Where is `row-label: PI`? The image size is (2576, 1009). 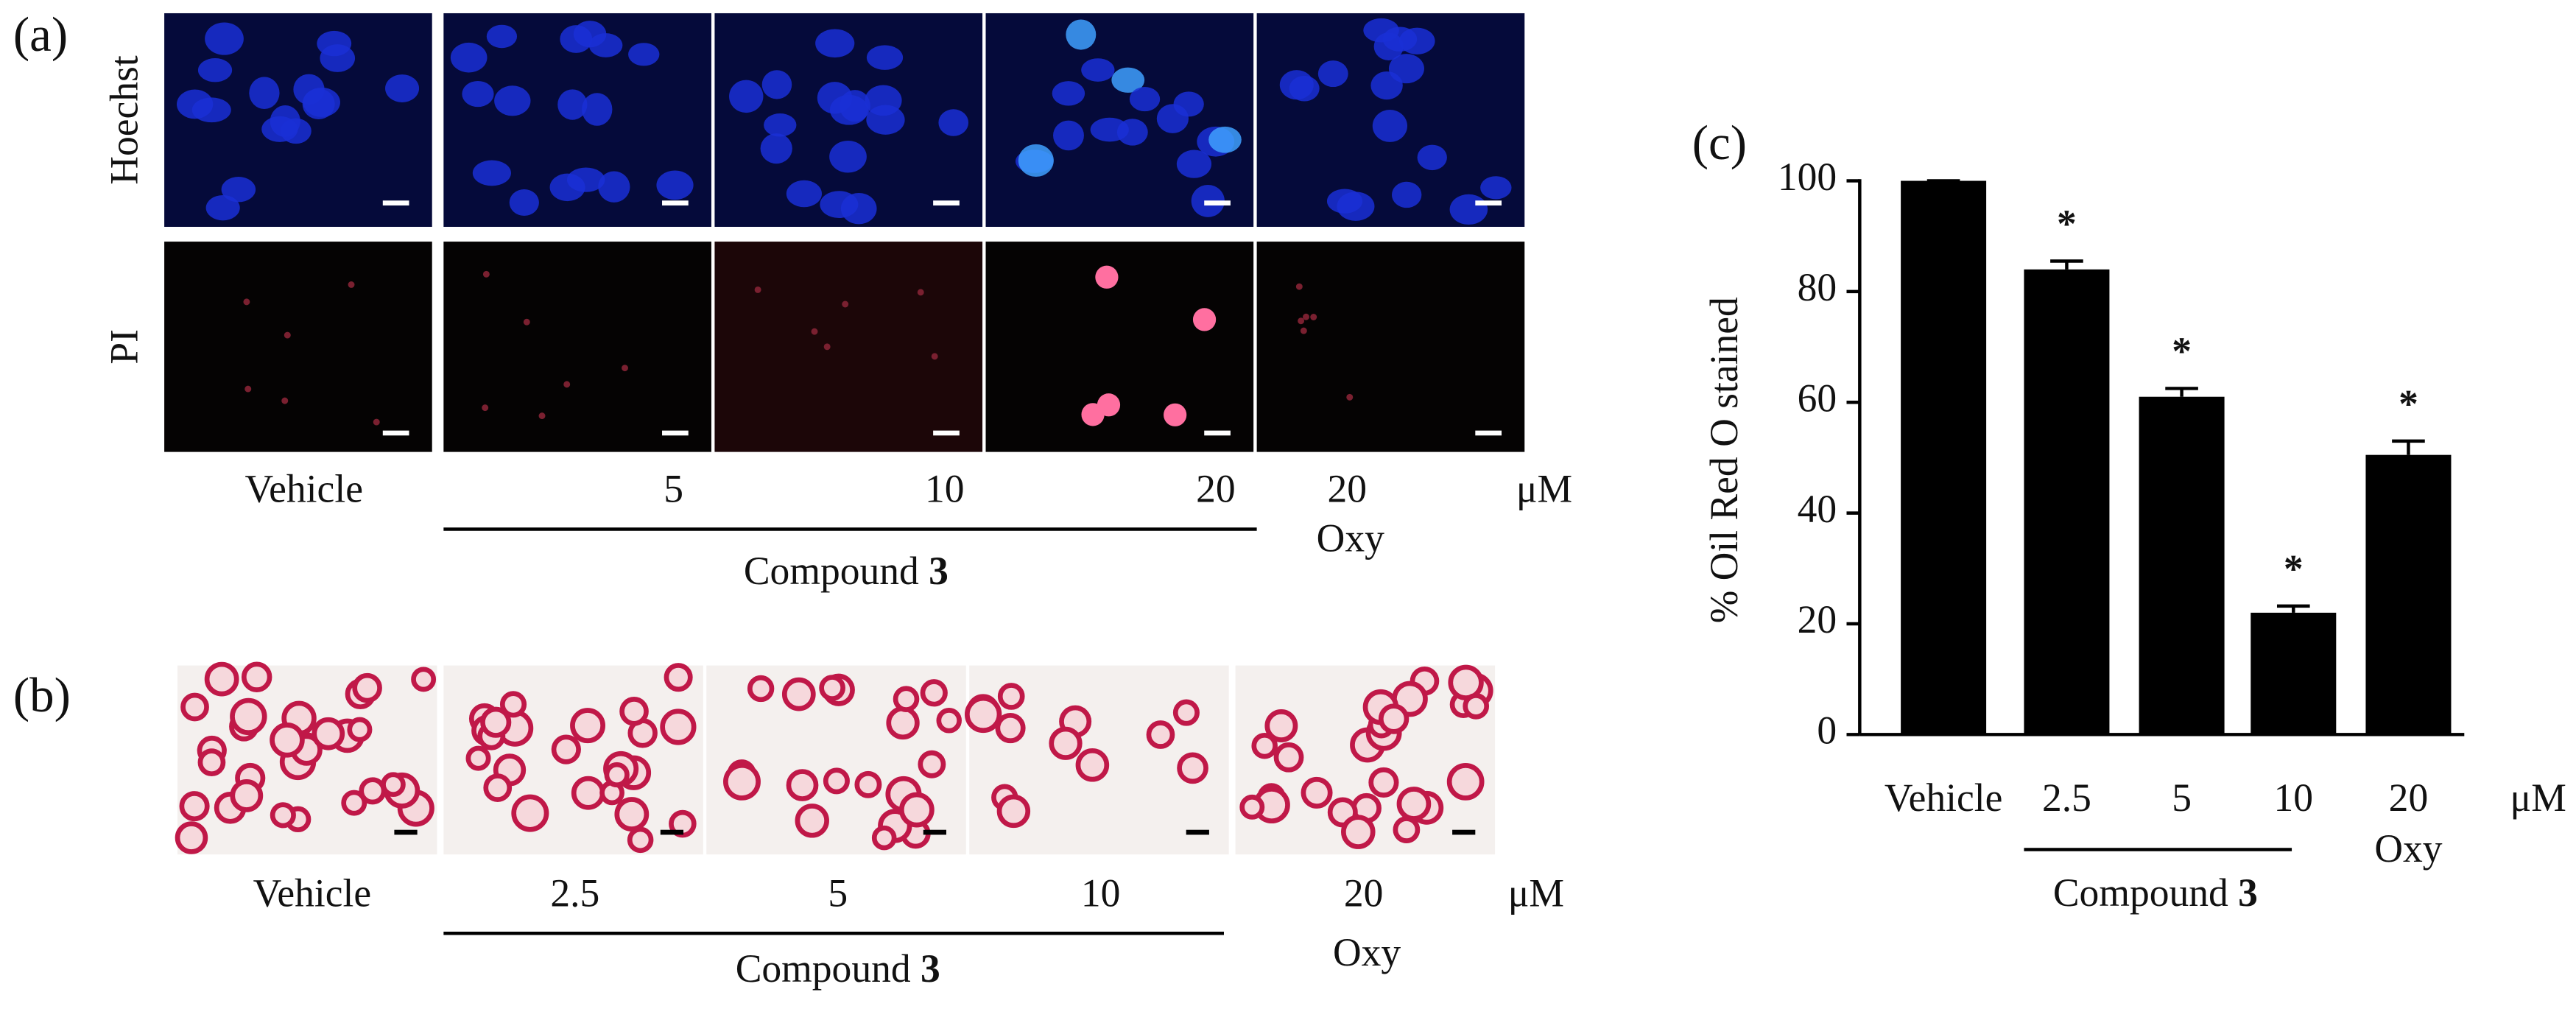 row-label: PI is located at coordinates (124, 347).